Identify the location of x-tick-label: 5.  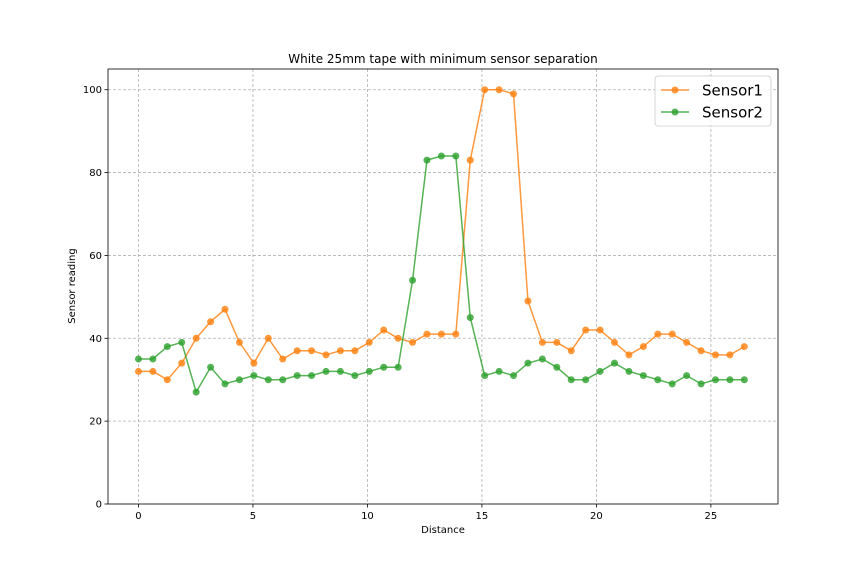
(253, 516).